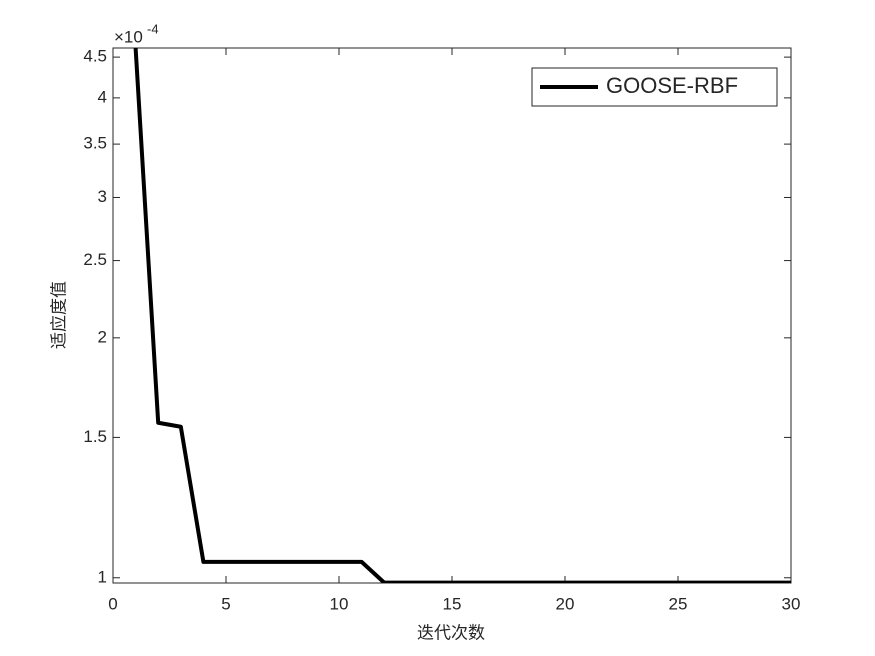 The height and width of the screenshot is (656, 875). Describe the element at coordinates (225, 603) in the screenshot. I see `x-tick-label: 5` at that location.